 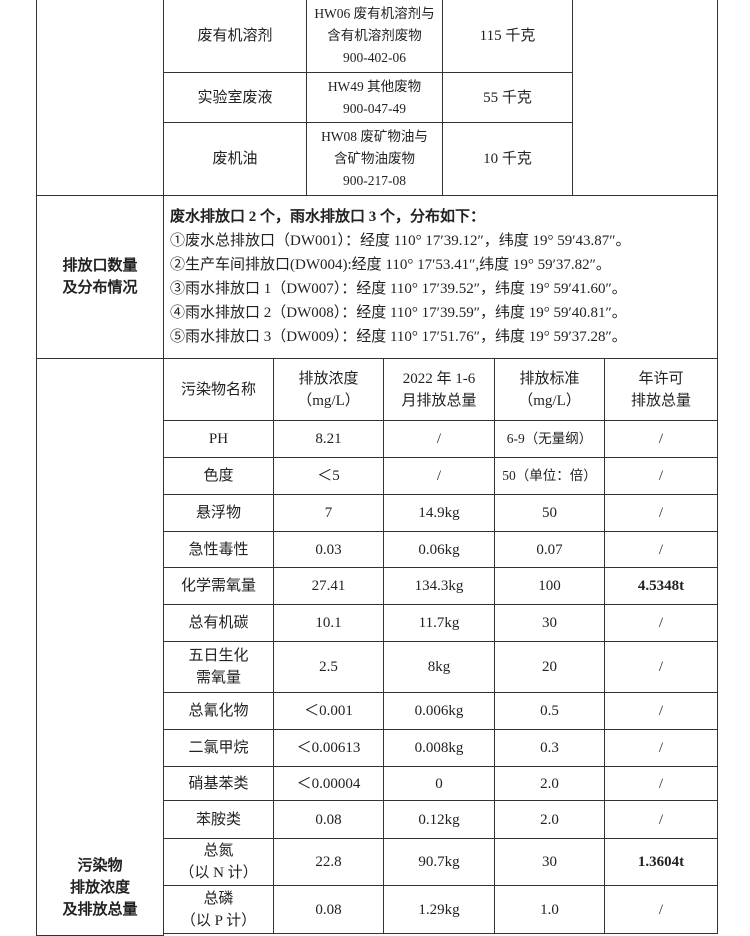 I want to click on outlets-label: 排放口数量 及分布情况, so click(x=100, y=277).